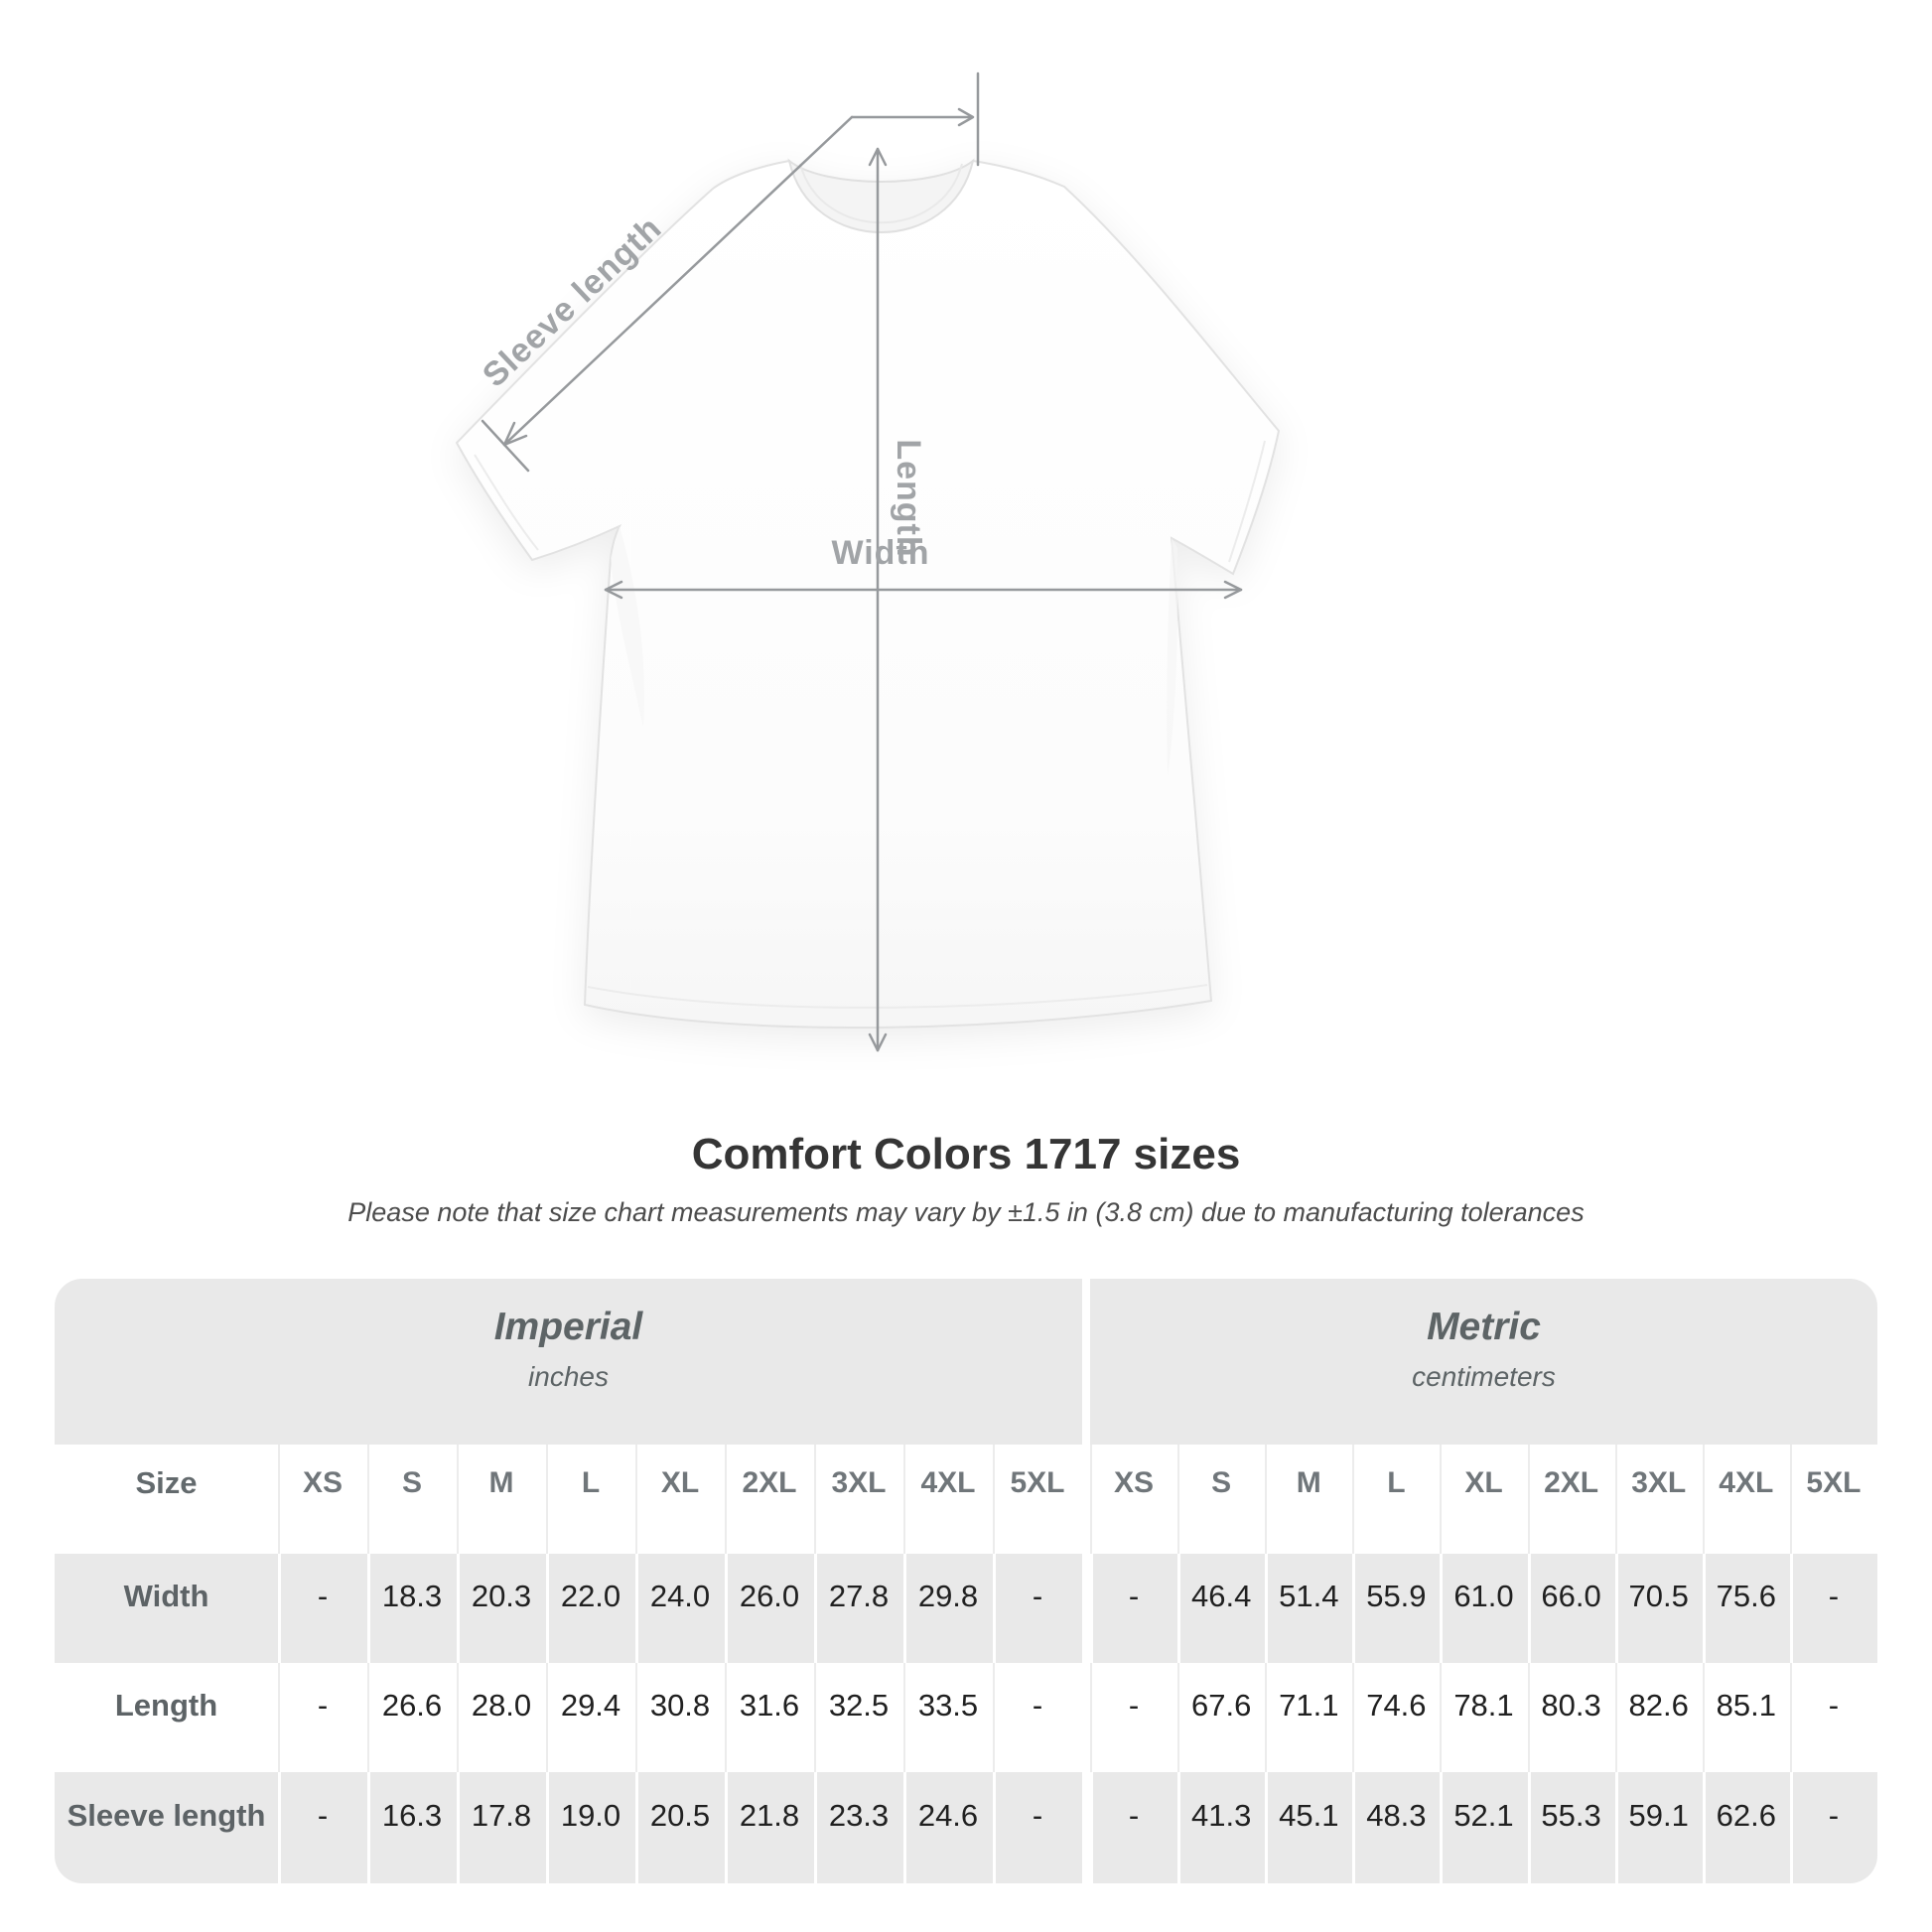 The height and width of the screenshot is (1932, 1932). Describe the element at coordinates (1484, 1828) in the screenshot. I see `table-cell: 52.1` at that location.